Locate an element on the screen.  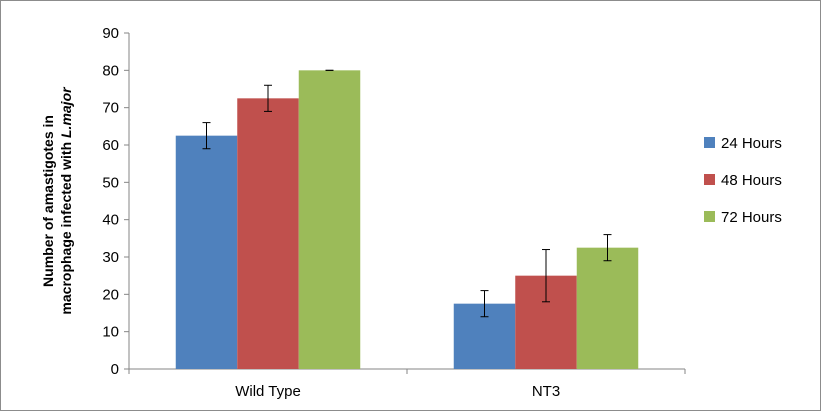
bar-48-hours is located at coordinates (268, 233).